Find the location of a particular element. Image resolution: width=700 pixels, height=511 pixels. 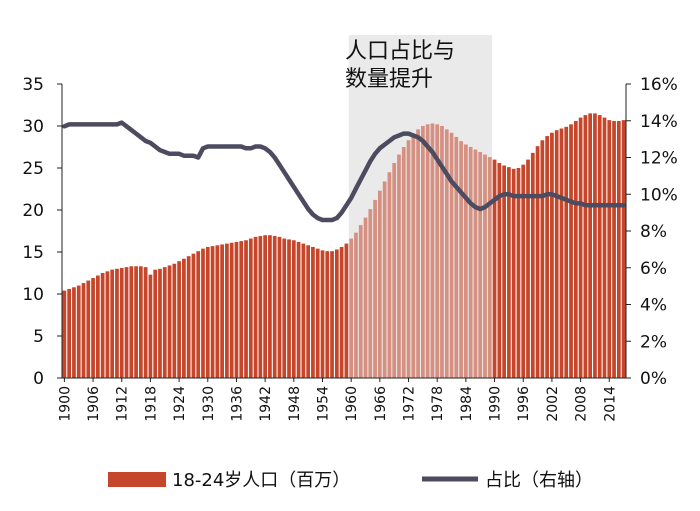

bar-1926 is located at coordinates (188, 317).